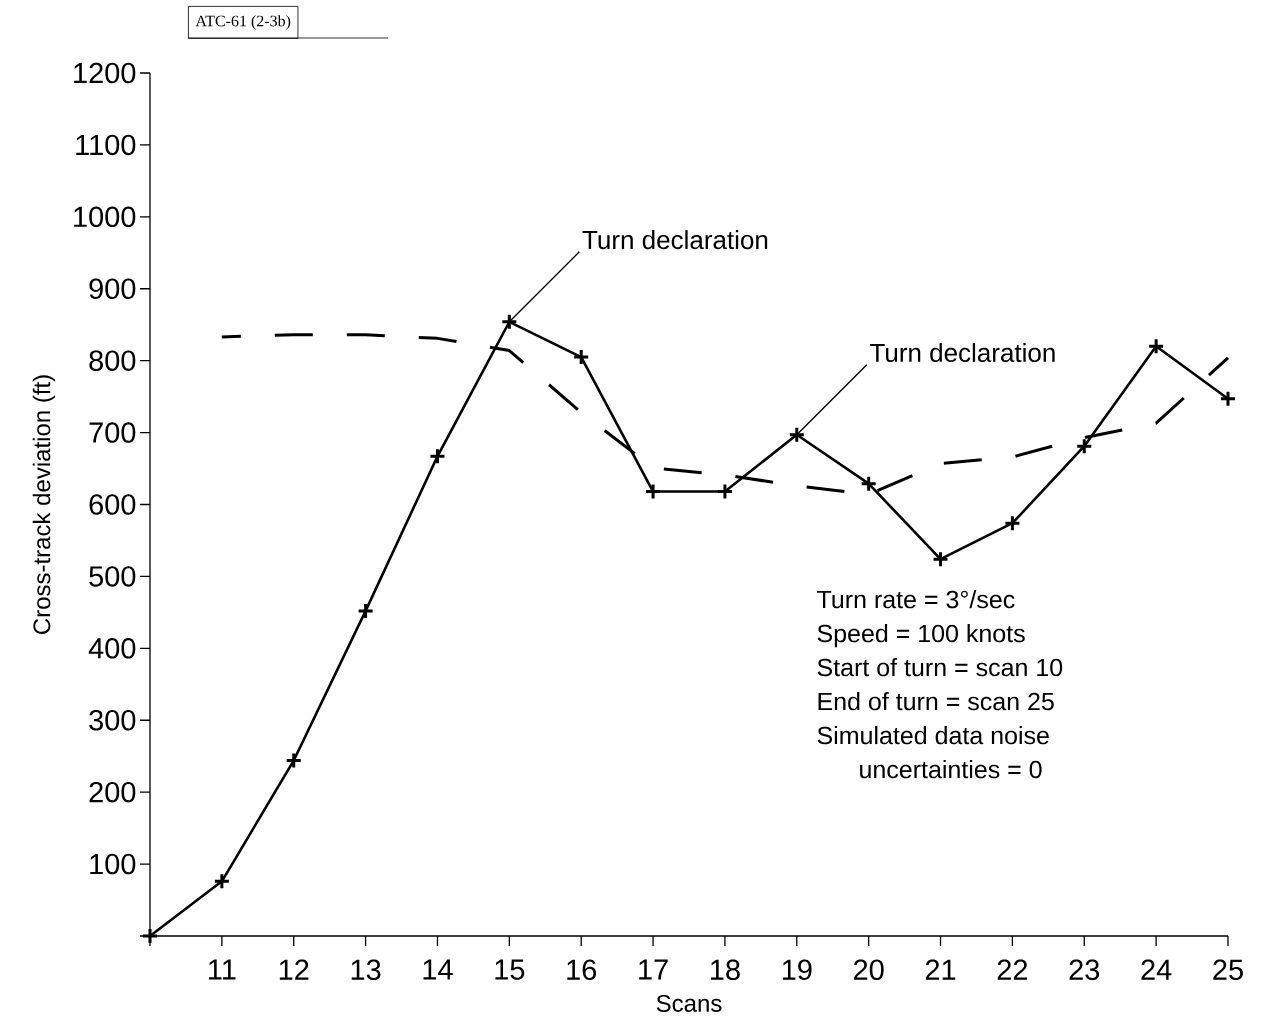 The width and height of the screenshot is (1262, 1036). I want to click on y-tick-label: 100, so click(113, 864).